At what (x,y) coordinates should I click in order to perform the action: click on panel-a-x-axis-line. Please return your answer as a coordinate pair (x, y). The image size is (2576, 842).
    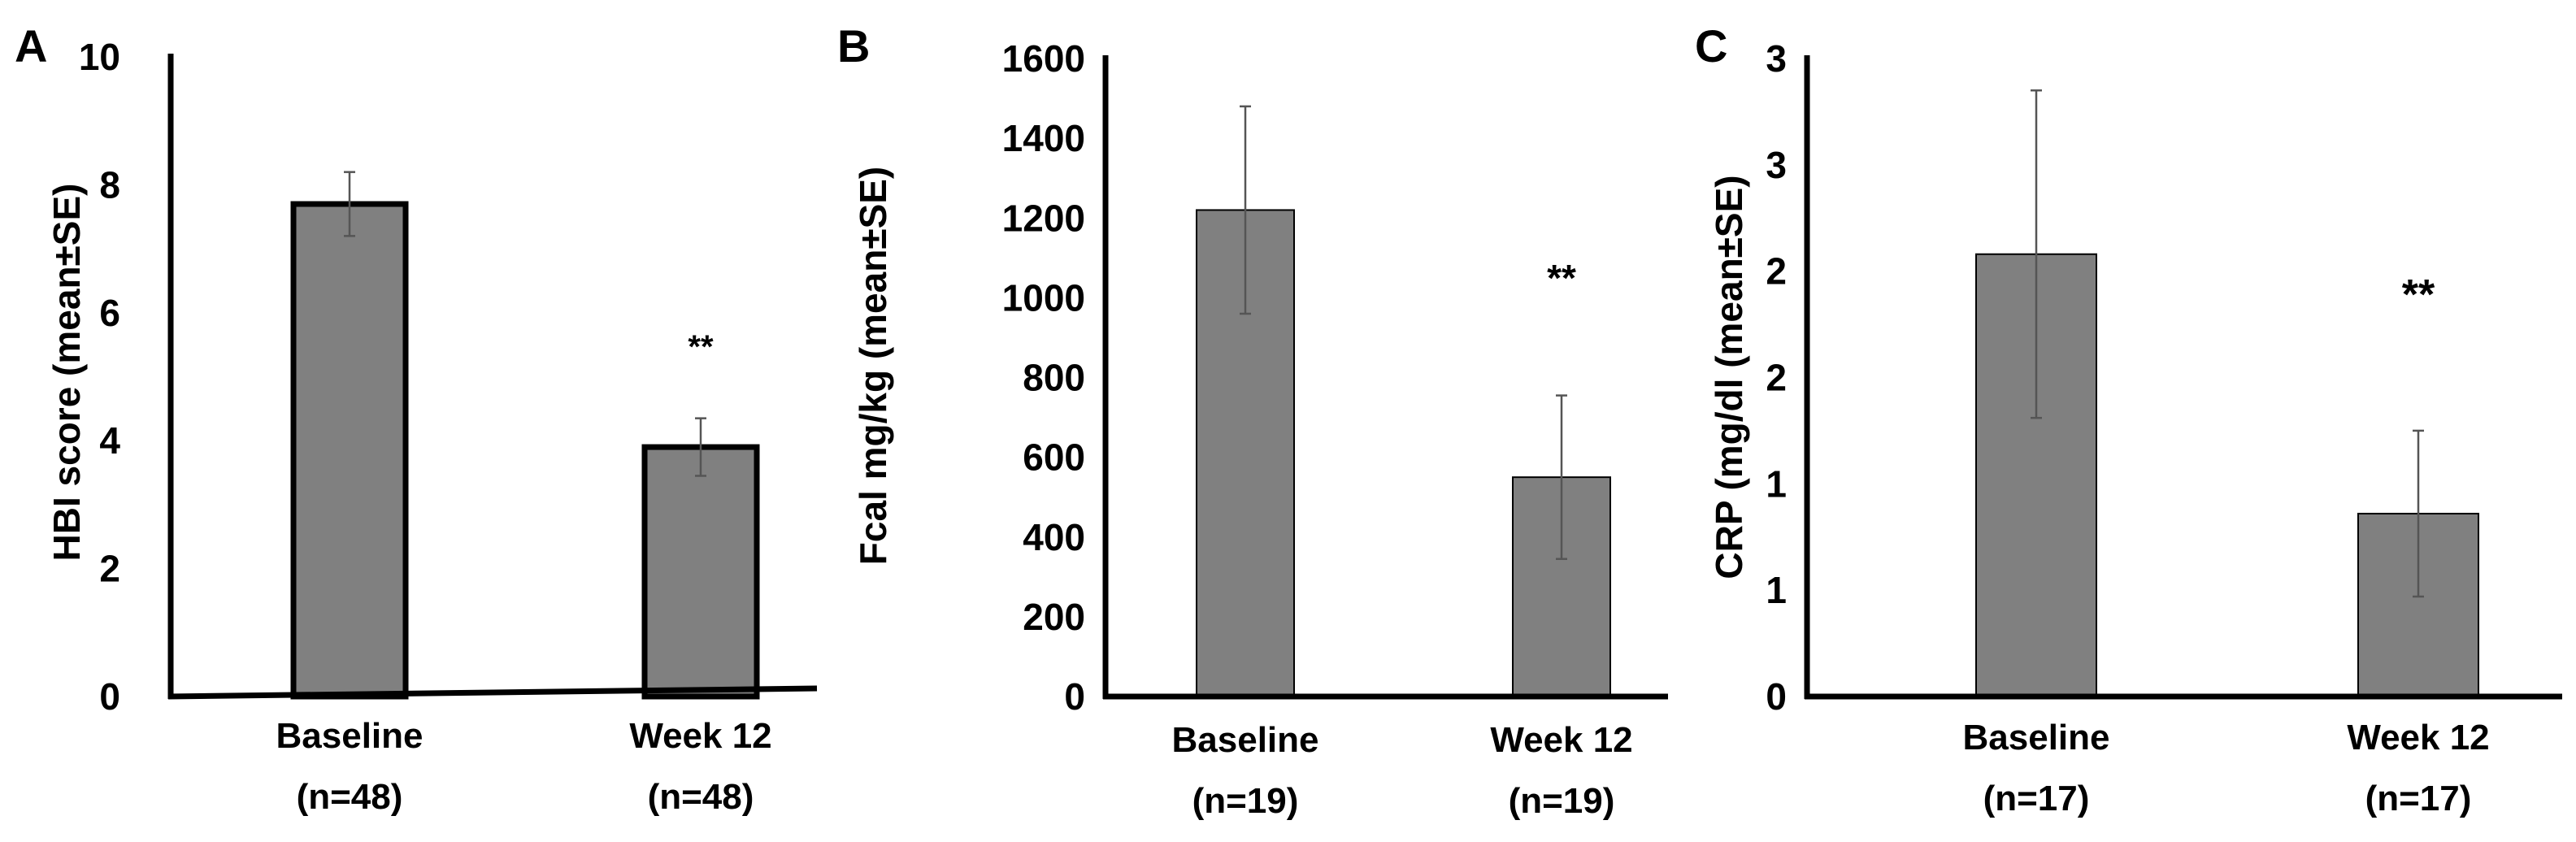
    Looking at the image, I should click on (492, 693).